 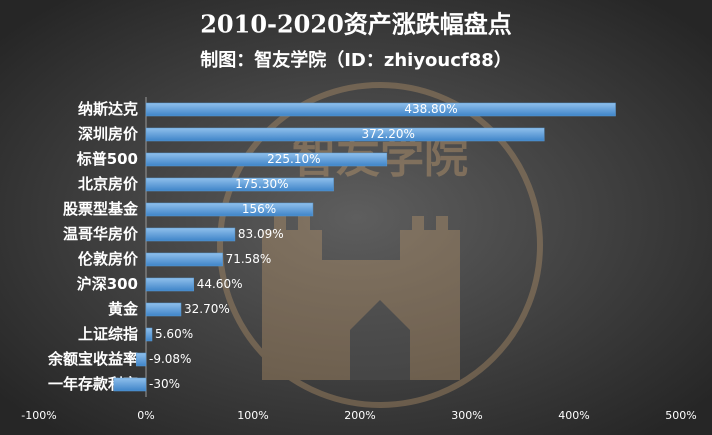 I want to click on chart-subtitle: 制图：智友学院（ID：zhiyoucf88）, so click(x=356, y=60).